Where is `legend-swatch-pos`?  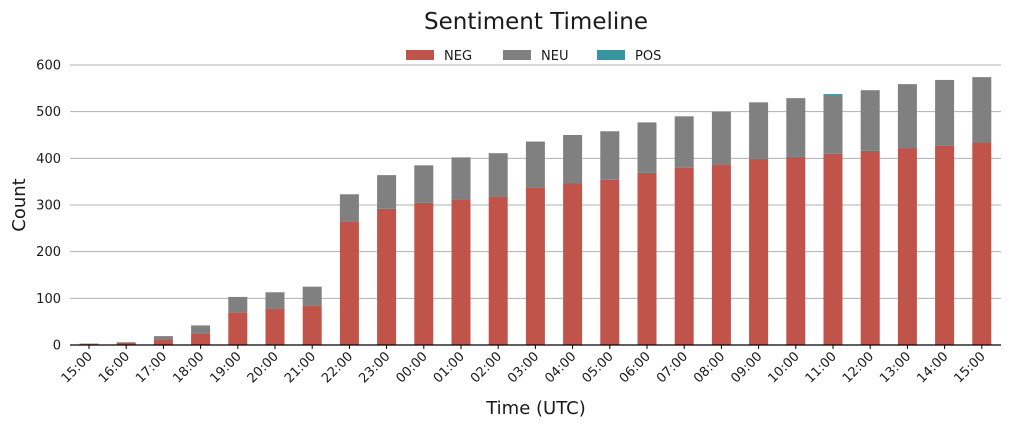
legend-swatch-pos is located at coordinates (611, 55).